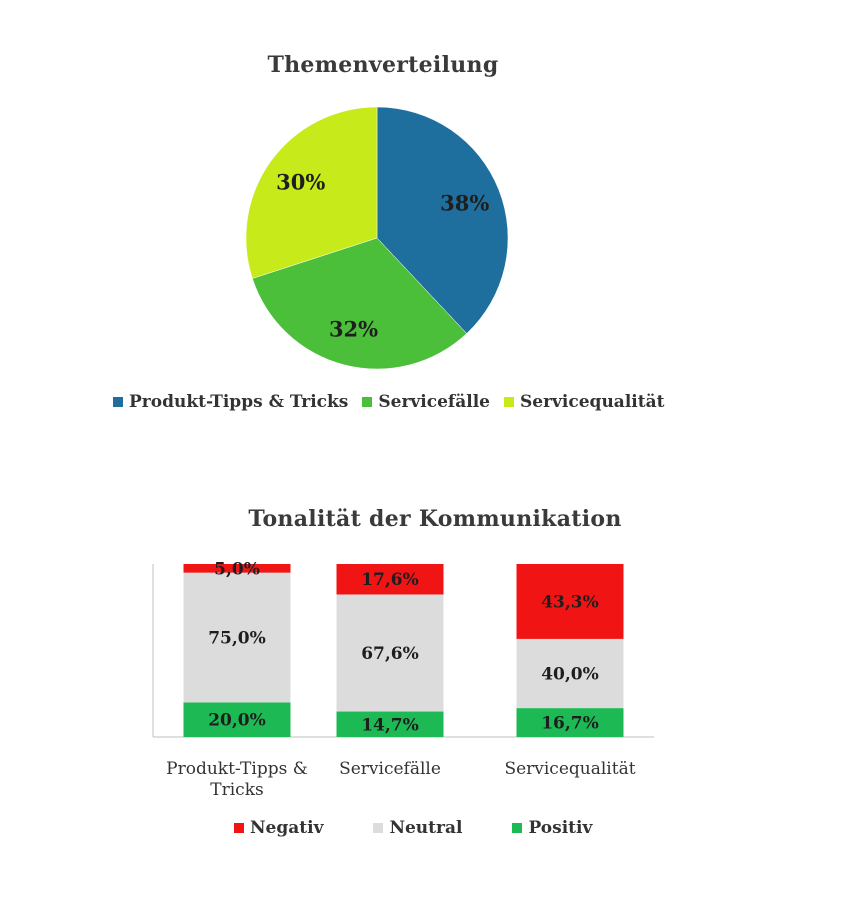  I want to click on pie-legend-item: Servicefälle, so click(426, 402).